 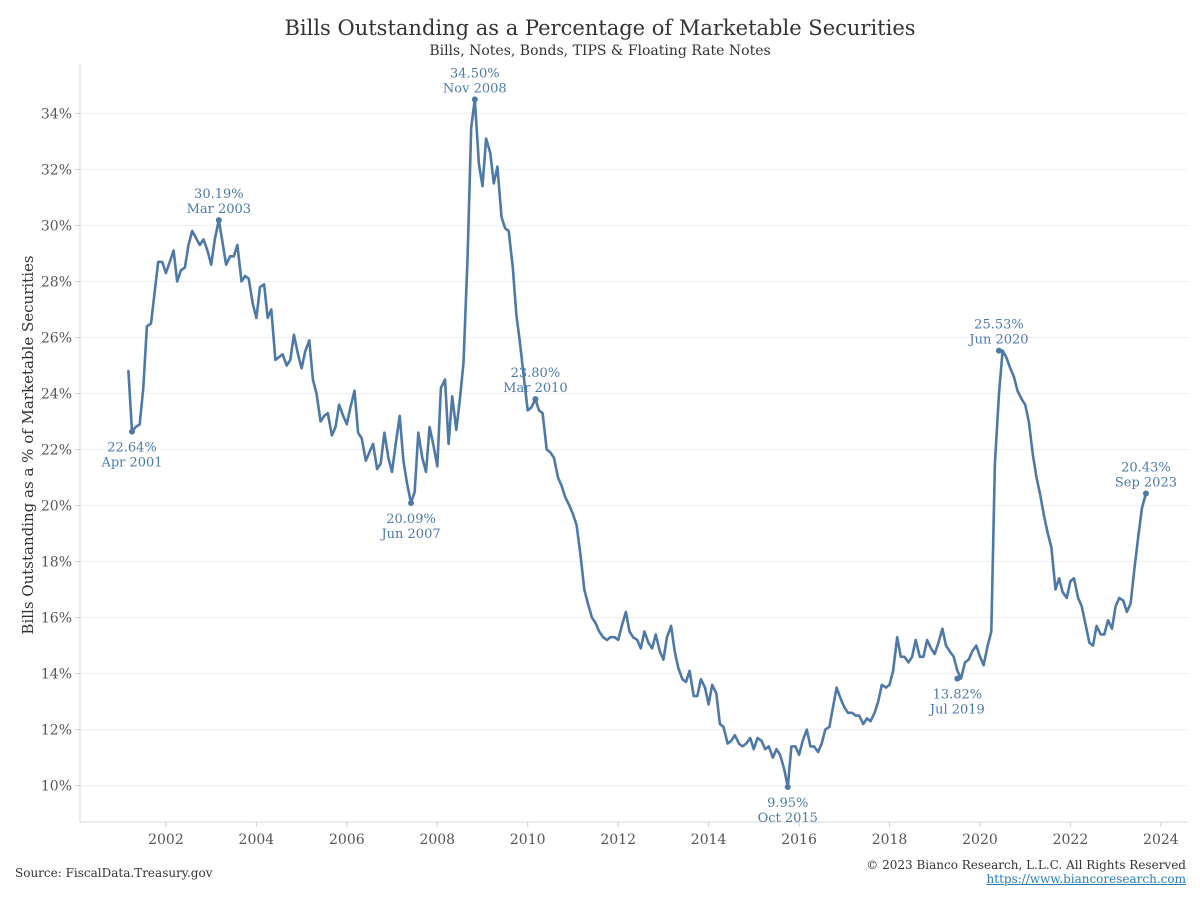 What do you see at coordinates (411, 519) in the screenshot?
I see `annotation-value: 20.09%` at bounding box center [411, 519].